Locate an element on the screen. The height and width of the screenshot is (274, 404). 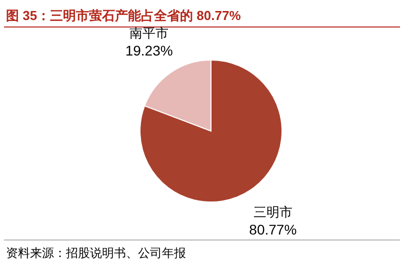
data-label: 19.23% is located at coordinates (149, 50).